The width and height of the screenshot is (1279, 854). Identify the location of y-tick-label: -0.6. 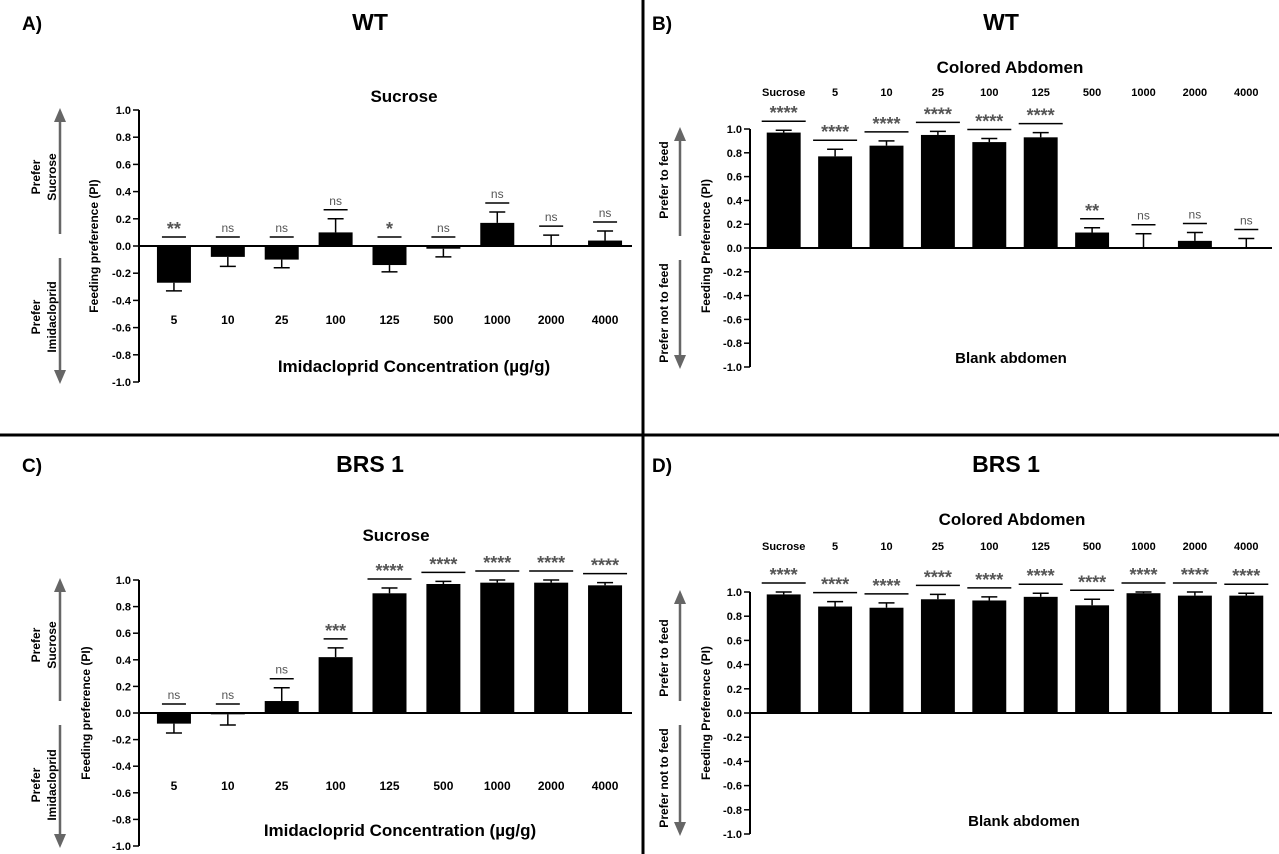
(121, 329).